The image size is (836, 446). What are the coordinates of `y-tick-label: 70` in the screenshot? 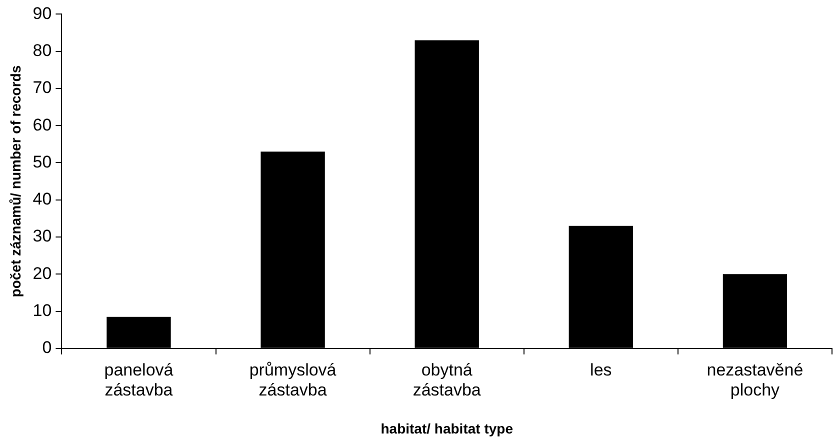 It's located at (42, 88).